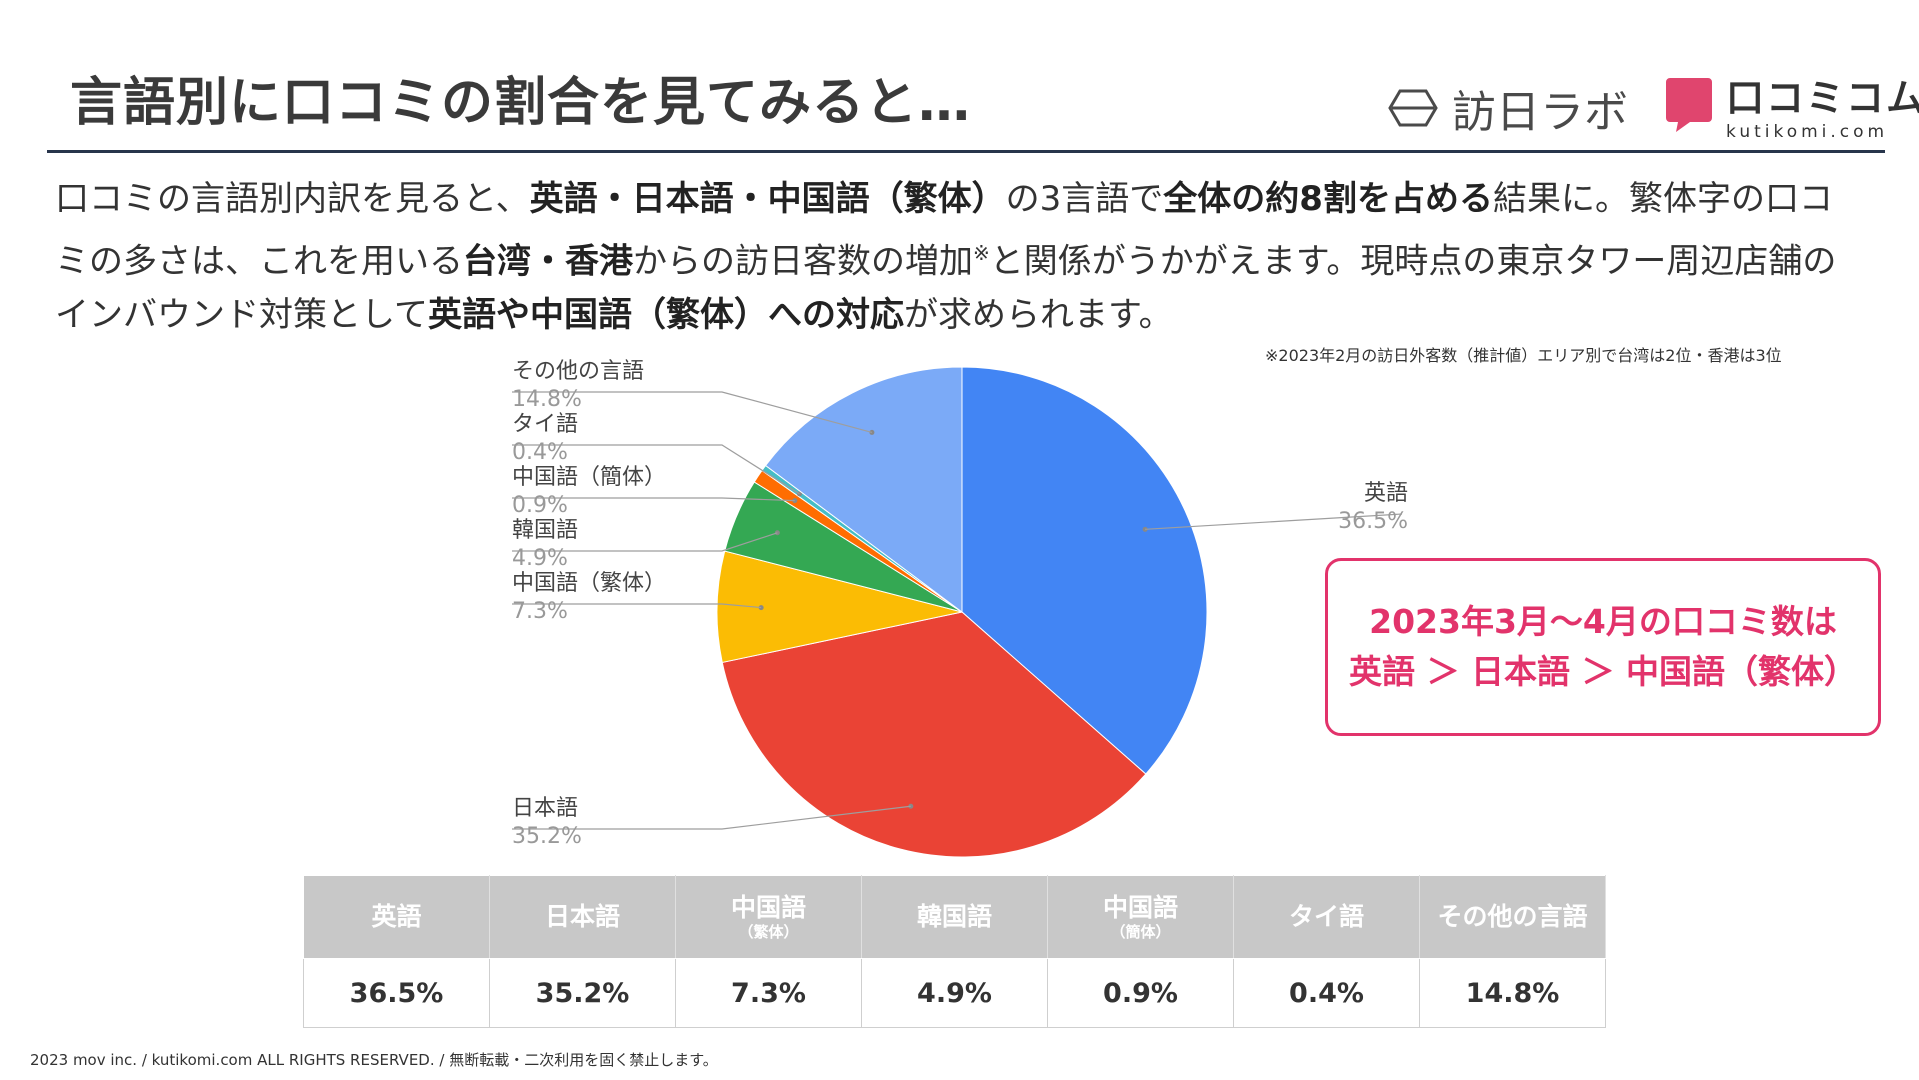  I want to click on table-header: 中国語 （簡体）, so click(1140, 917).